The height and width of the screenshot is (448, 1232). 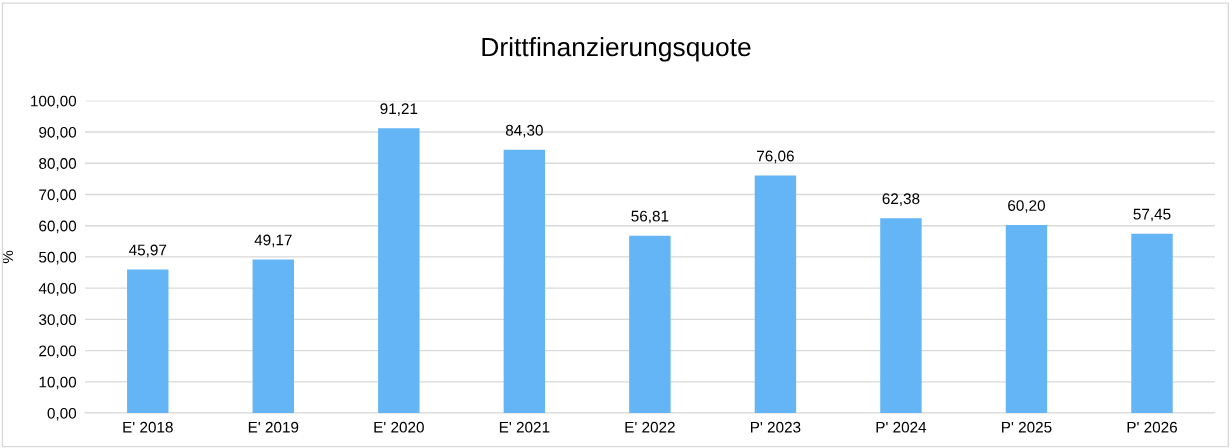 I want to click on data-label: 57,45, so click(x=1152, y=215).